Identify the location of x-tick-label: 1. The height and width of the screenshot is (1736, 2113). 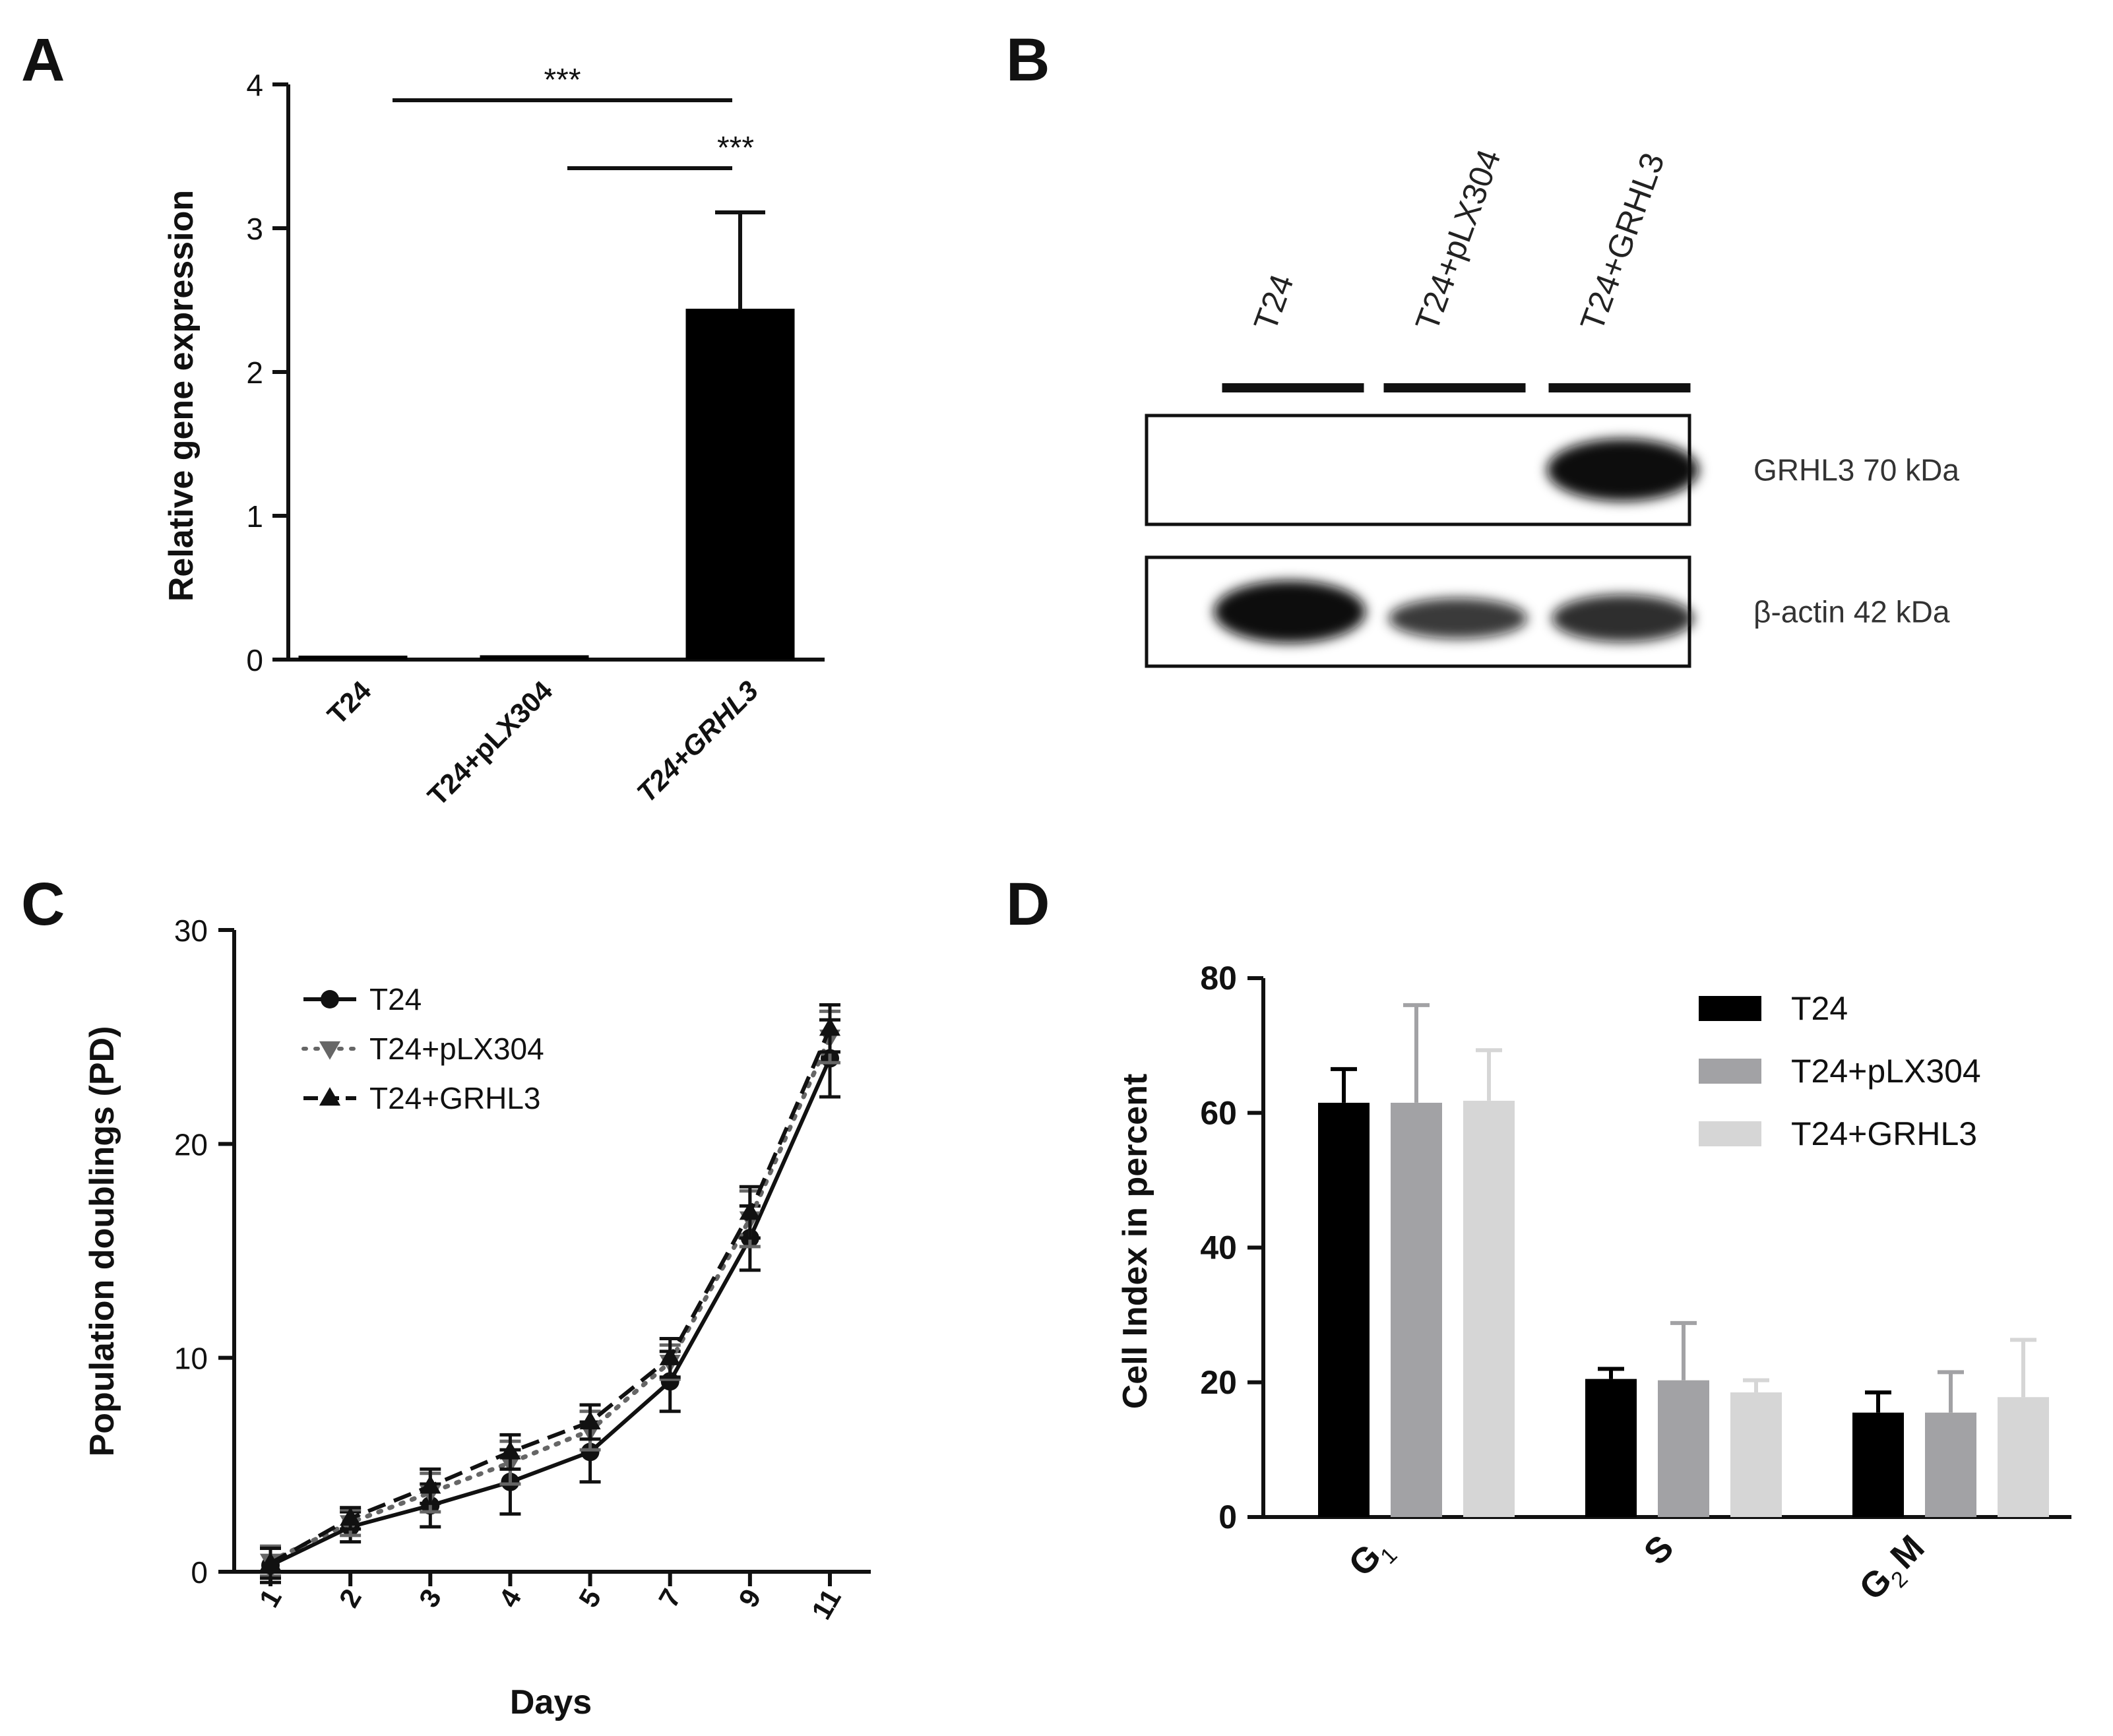
(270, 1598).